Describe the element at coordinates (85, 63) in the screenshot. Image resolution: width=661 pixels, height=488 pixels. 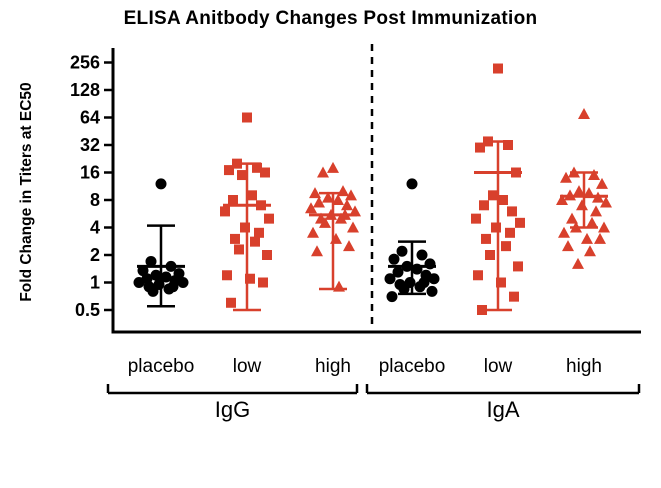
I see `y-tick-label: 256` at that location.